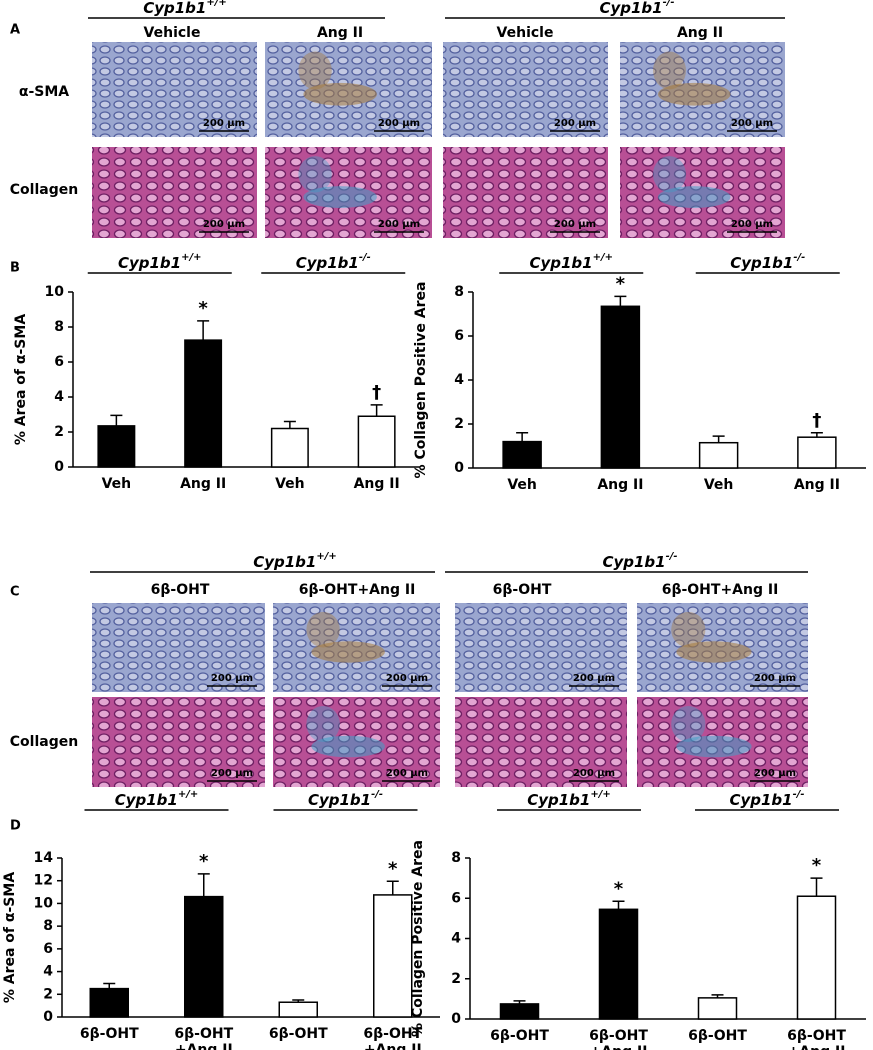  I want to click on panel-letter: A, so click(15, 30).